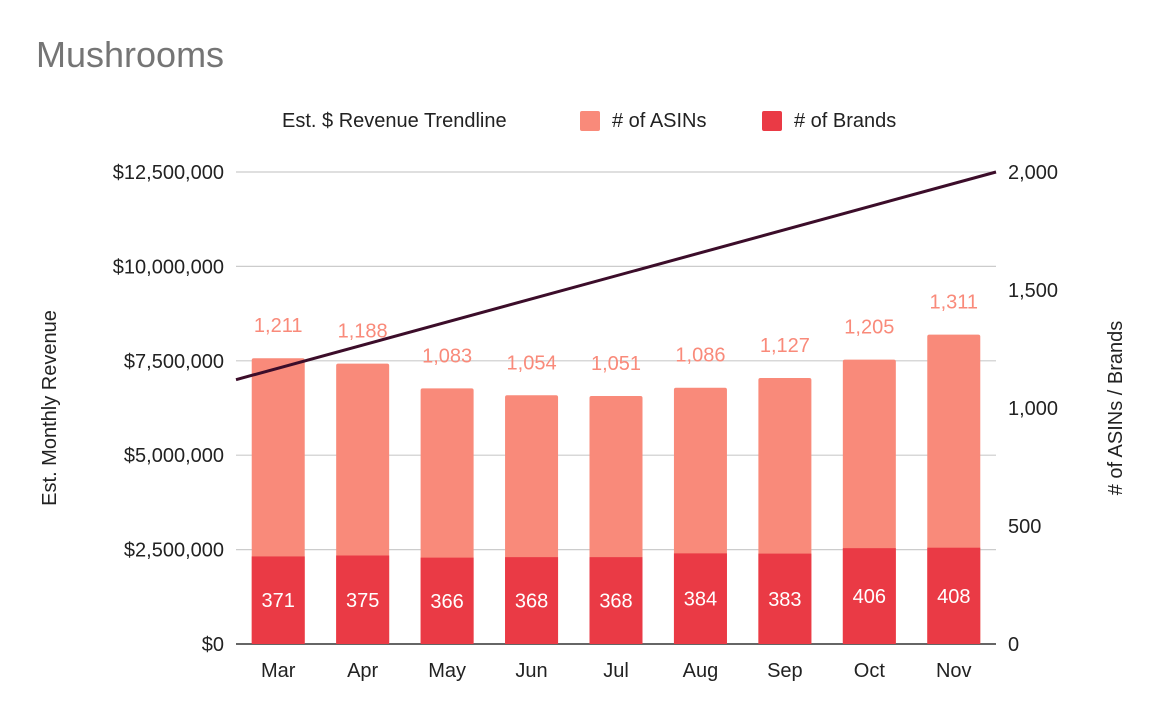 This screenshot has width=1164, height=720. I want to click on data-label-asins: 1,205, so click(869, 328).